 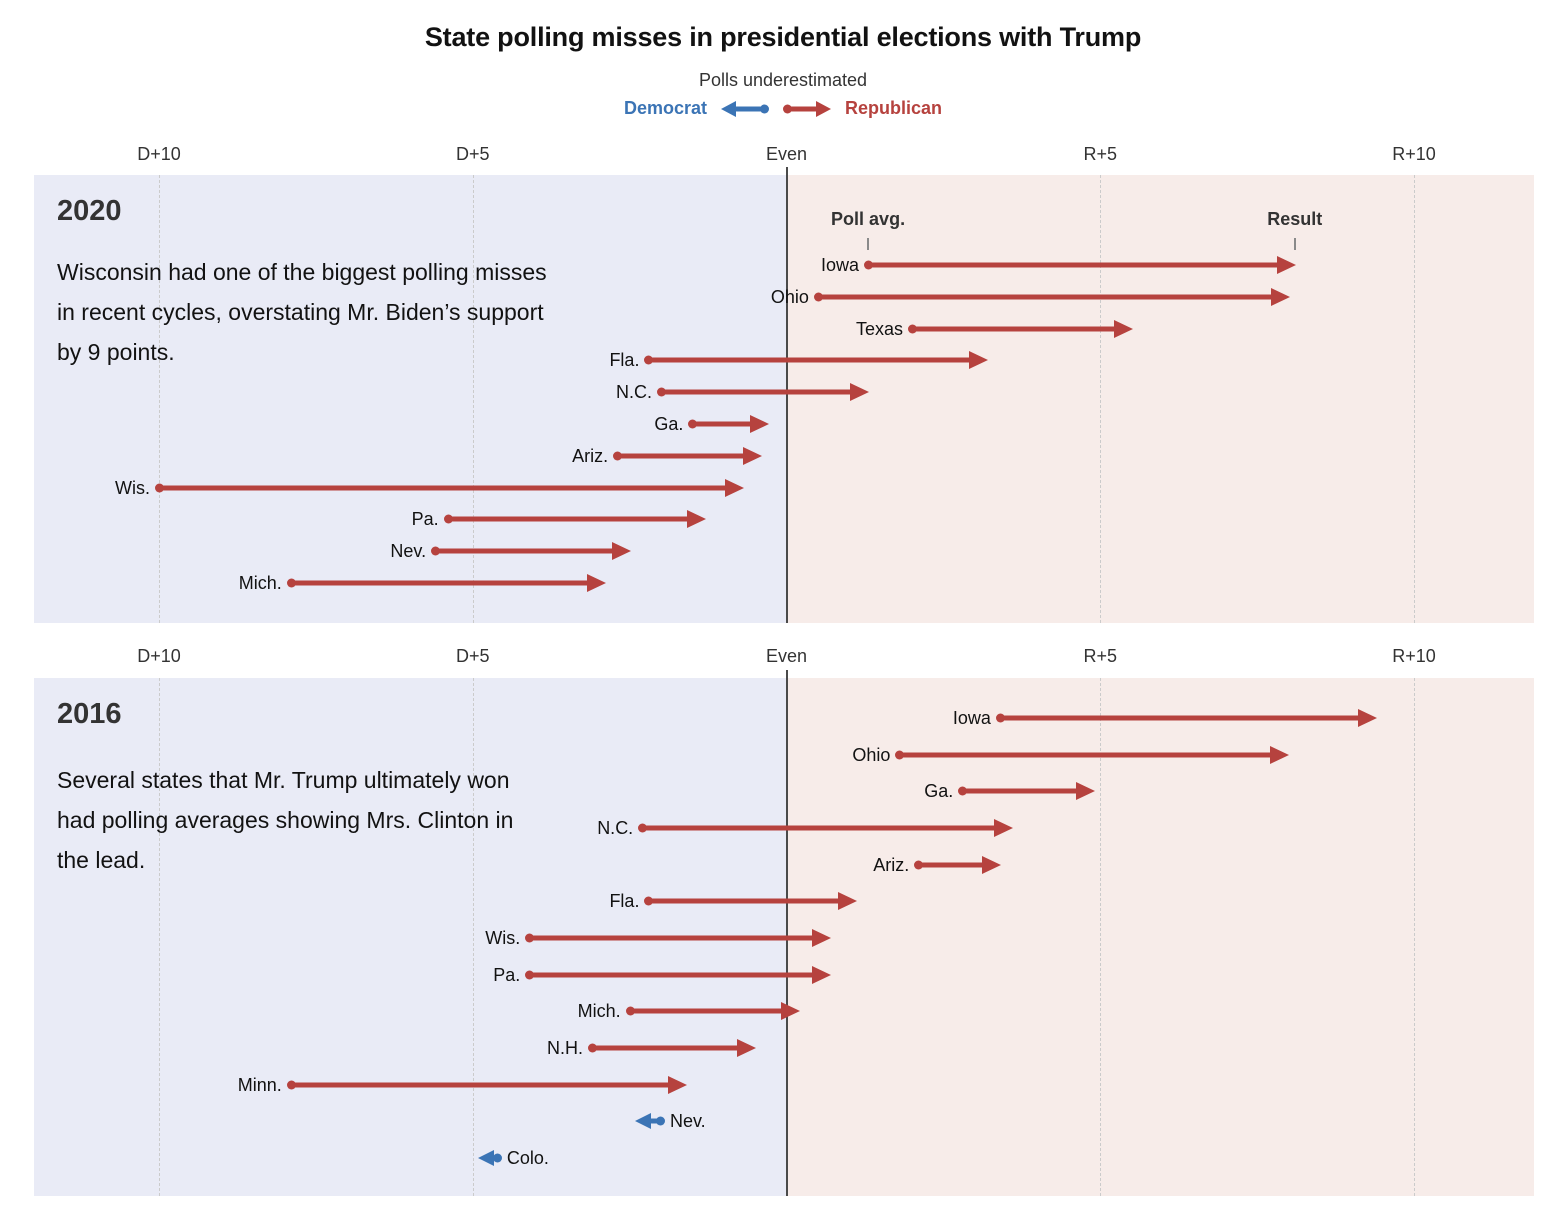 I want to click on state-label: Ga., so click(x=669, y=424).